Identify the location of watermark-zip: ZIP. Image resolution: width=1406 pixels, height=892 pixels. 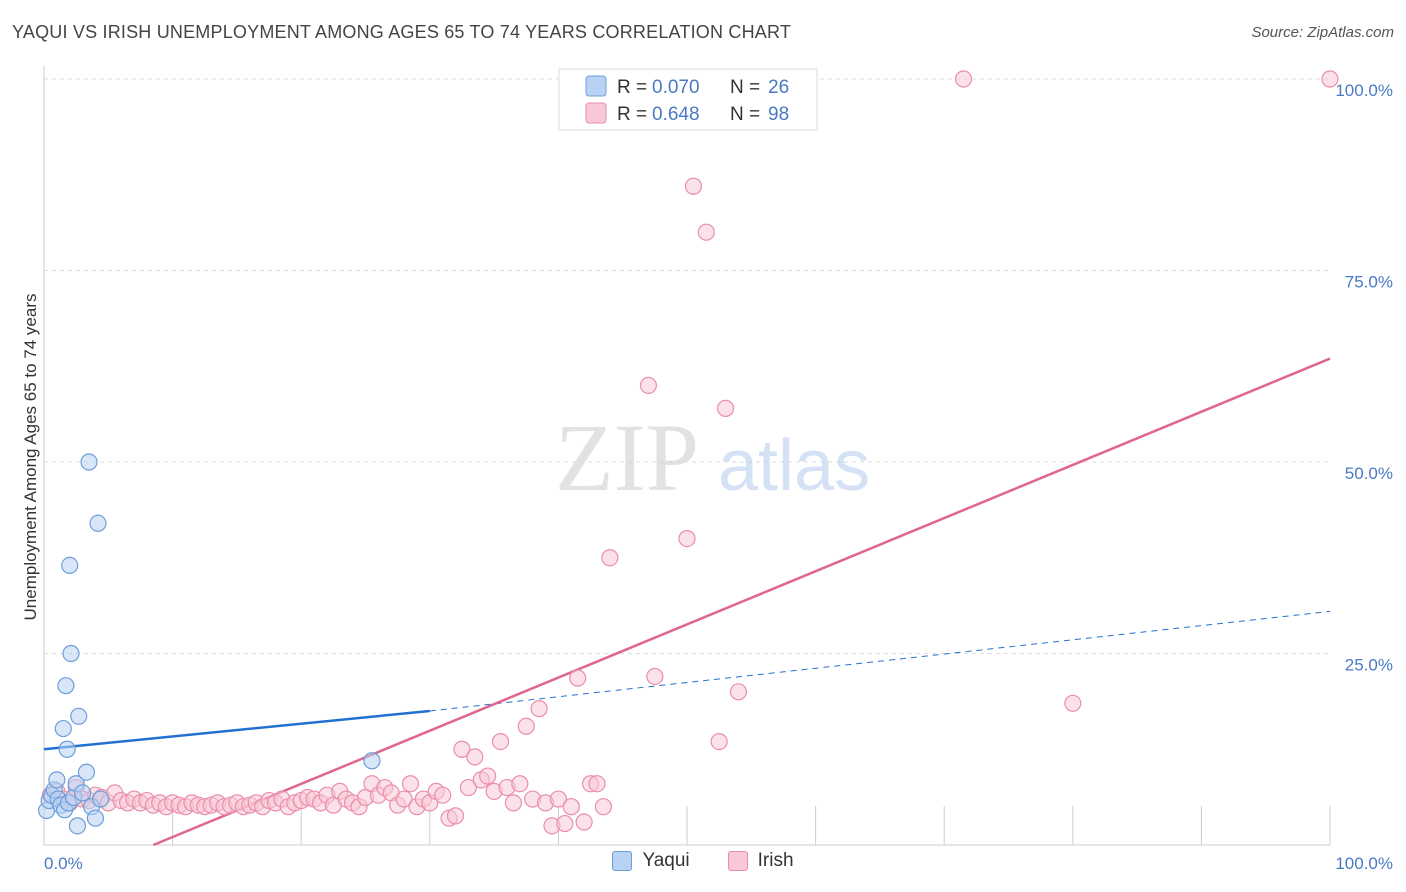
(627, 457).